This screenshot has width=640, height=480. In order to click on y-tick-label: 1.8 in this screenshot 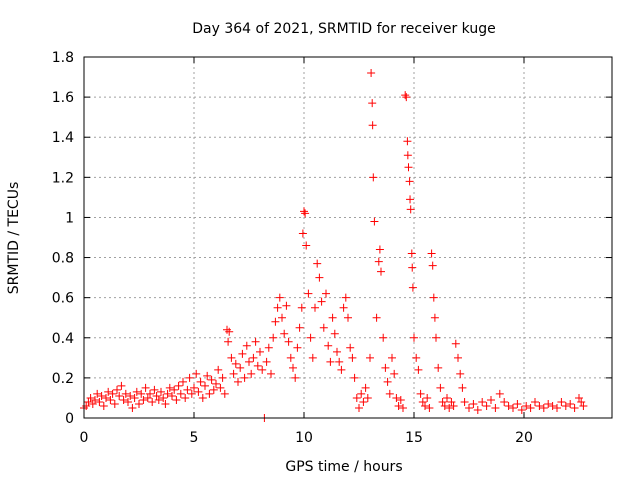, I will do `click(63, 58)`.